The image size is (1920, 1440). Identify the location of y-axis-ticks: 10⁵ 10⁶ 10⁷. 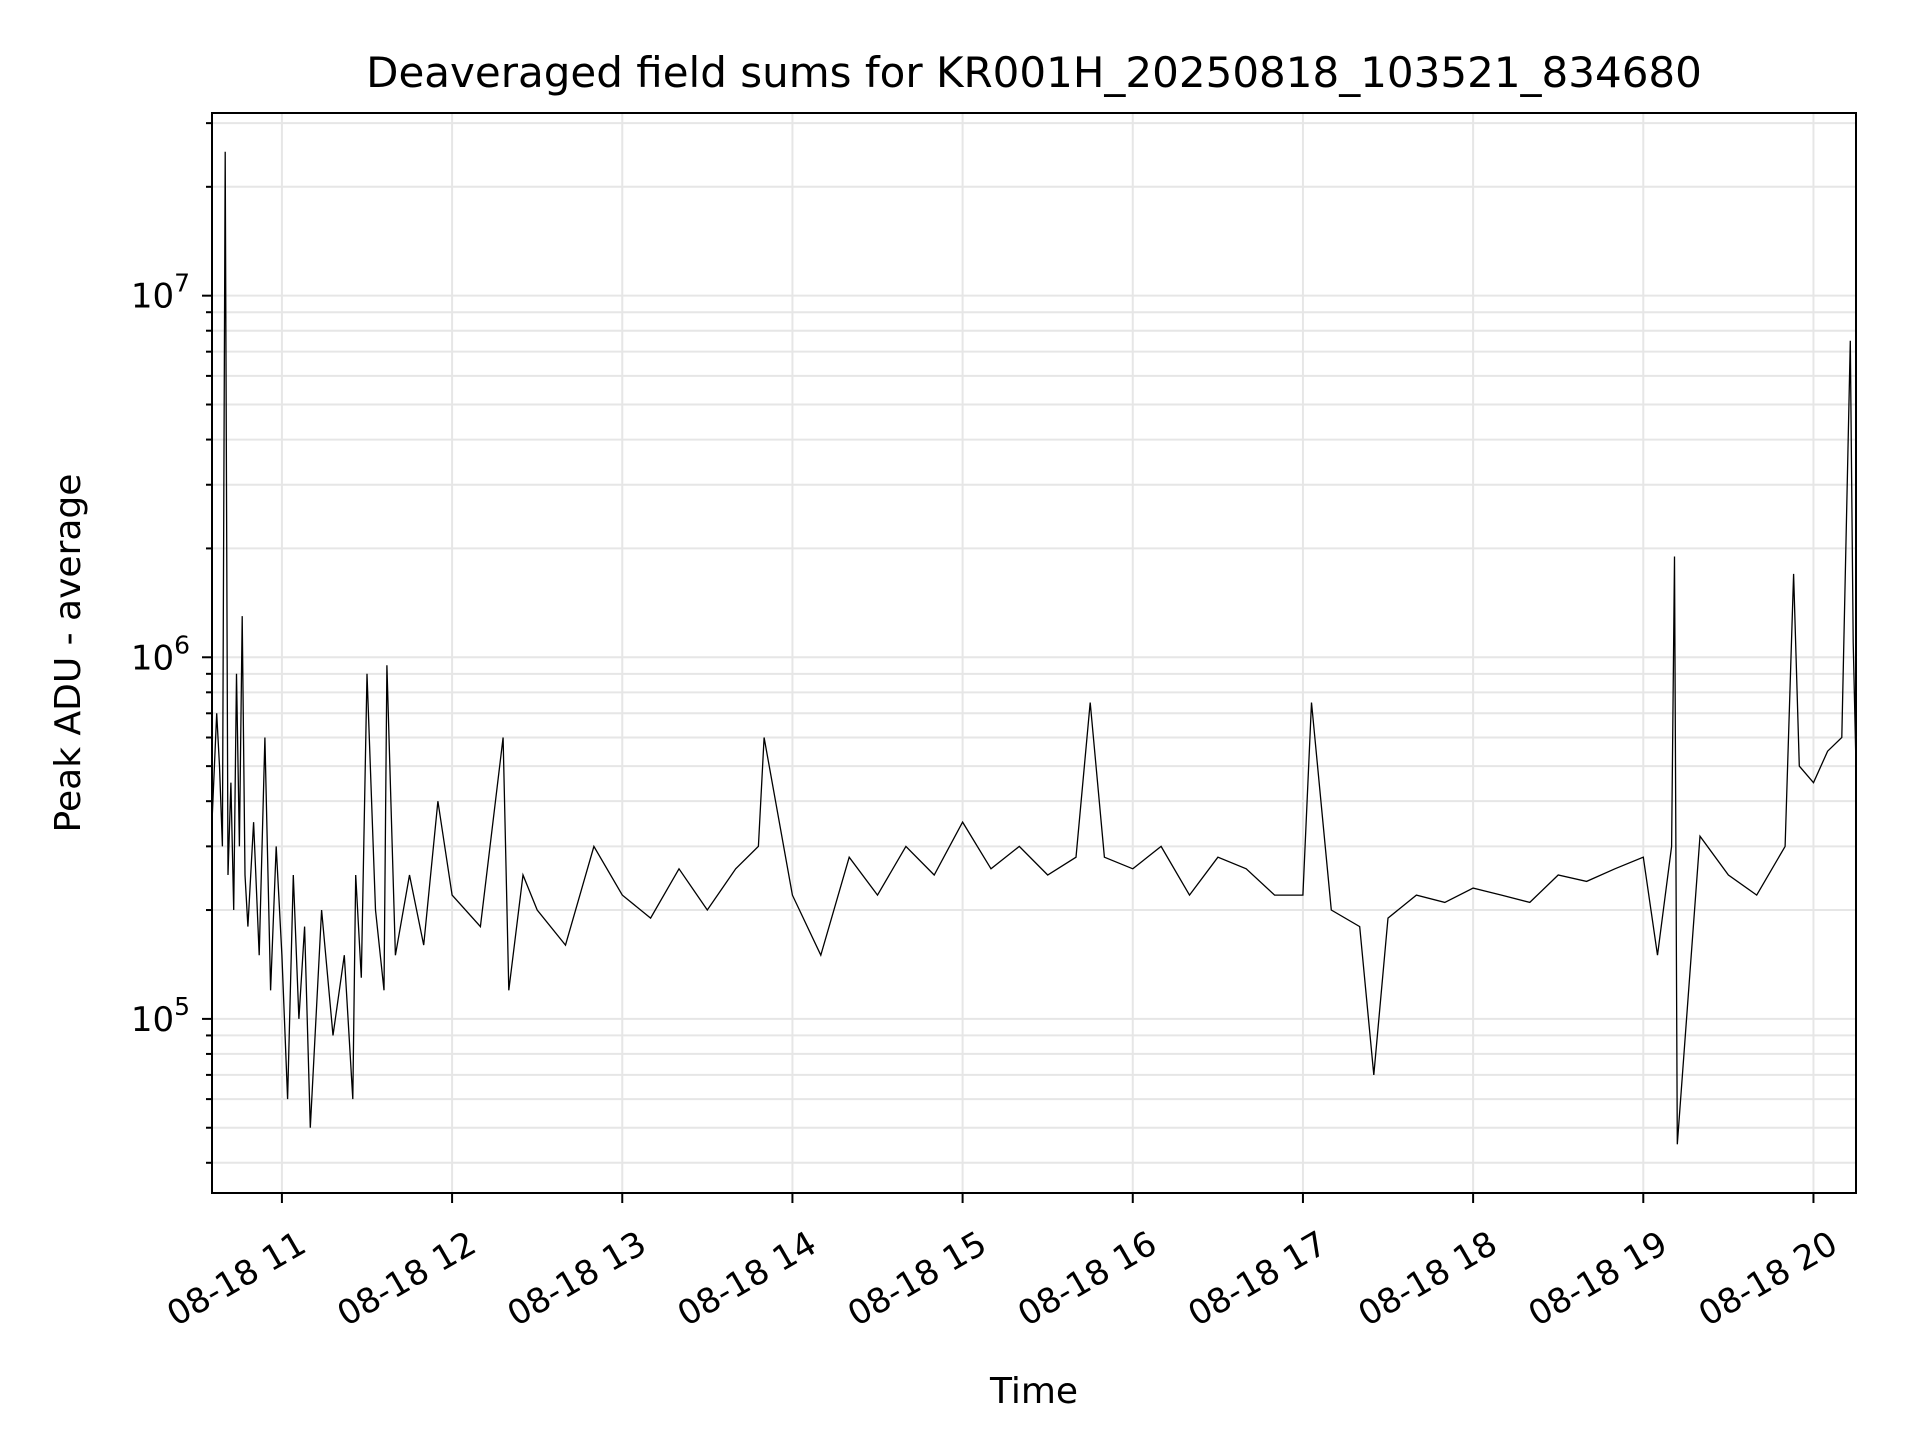
(171, 643).